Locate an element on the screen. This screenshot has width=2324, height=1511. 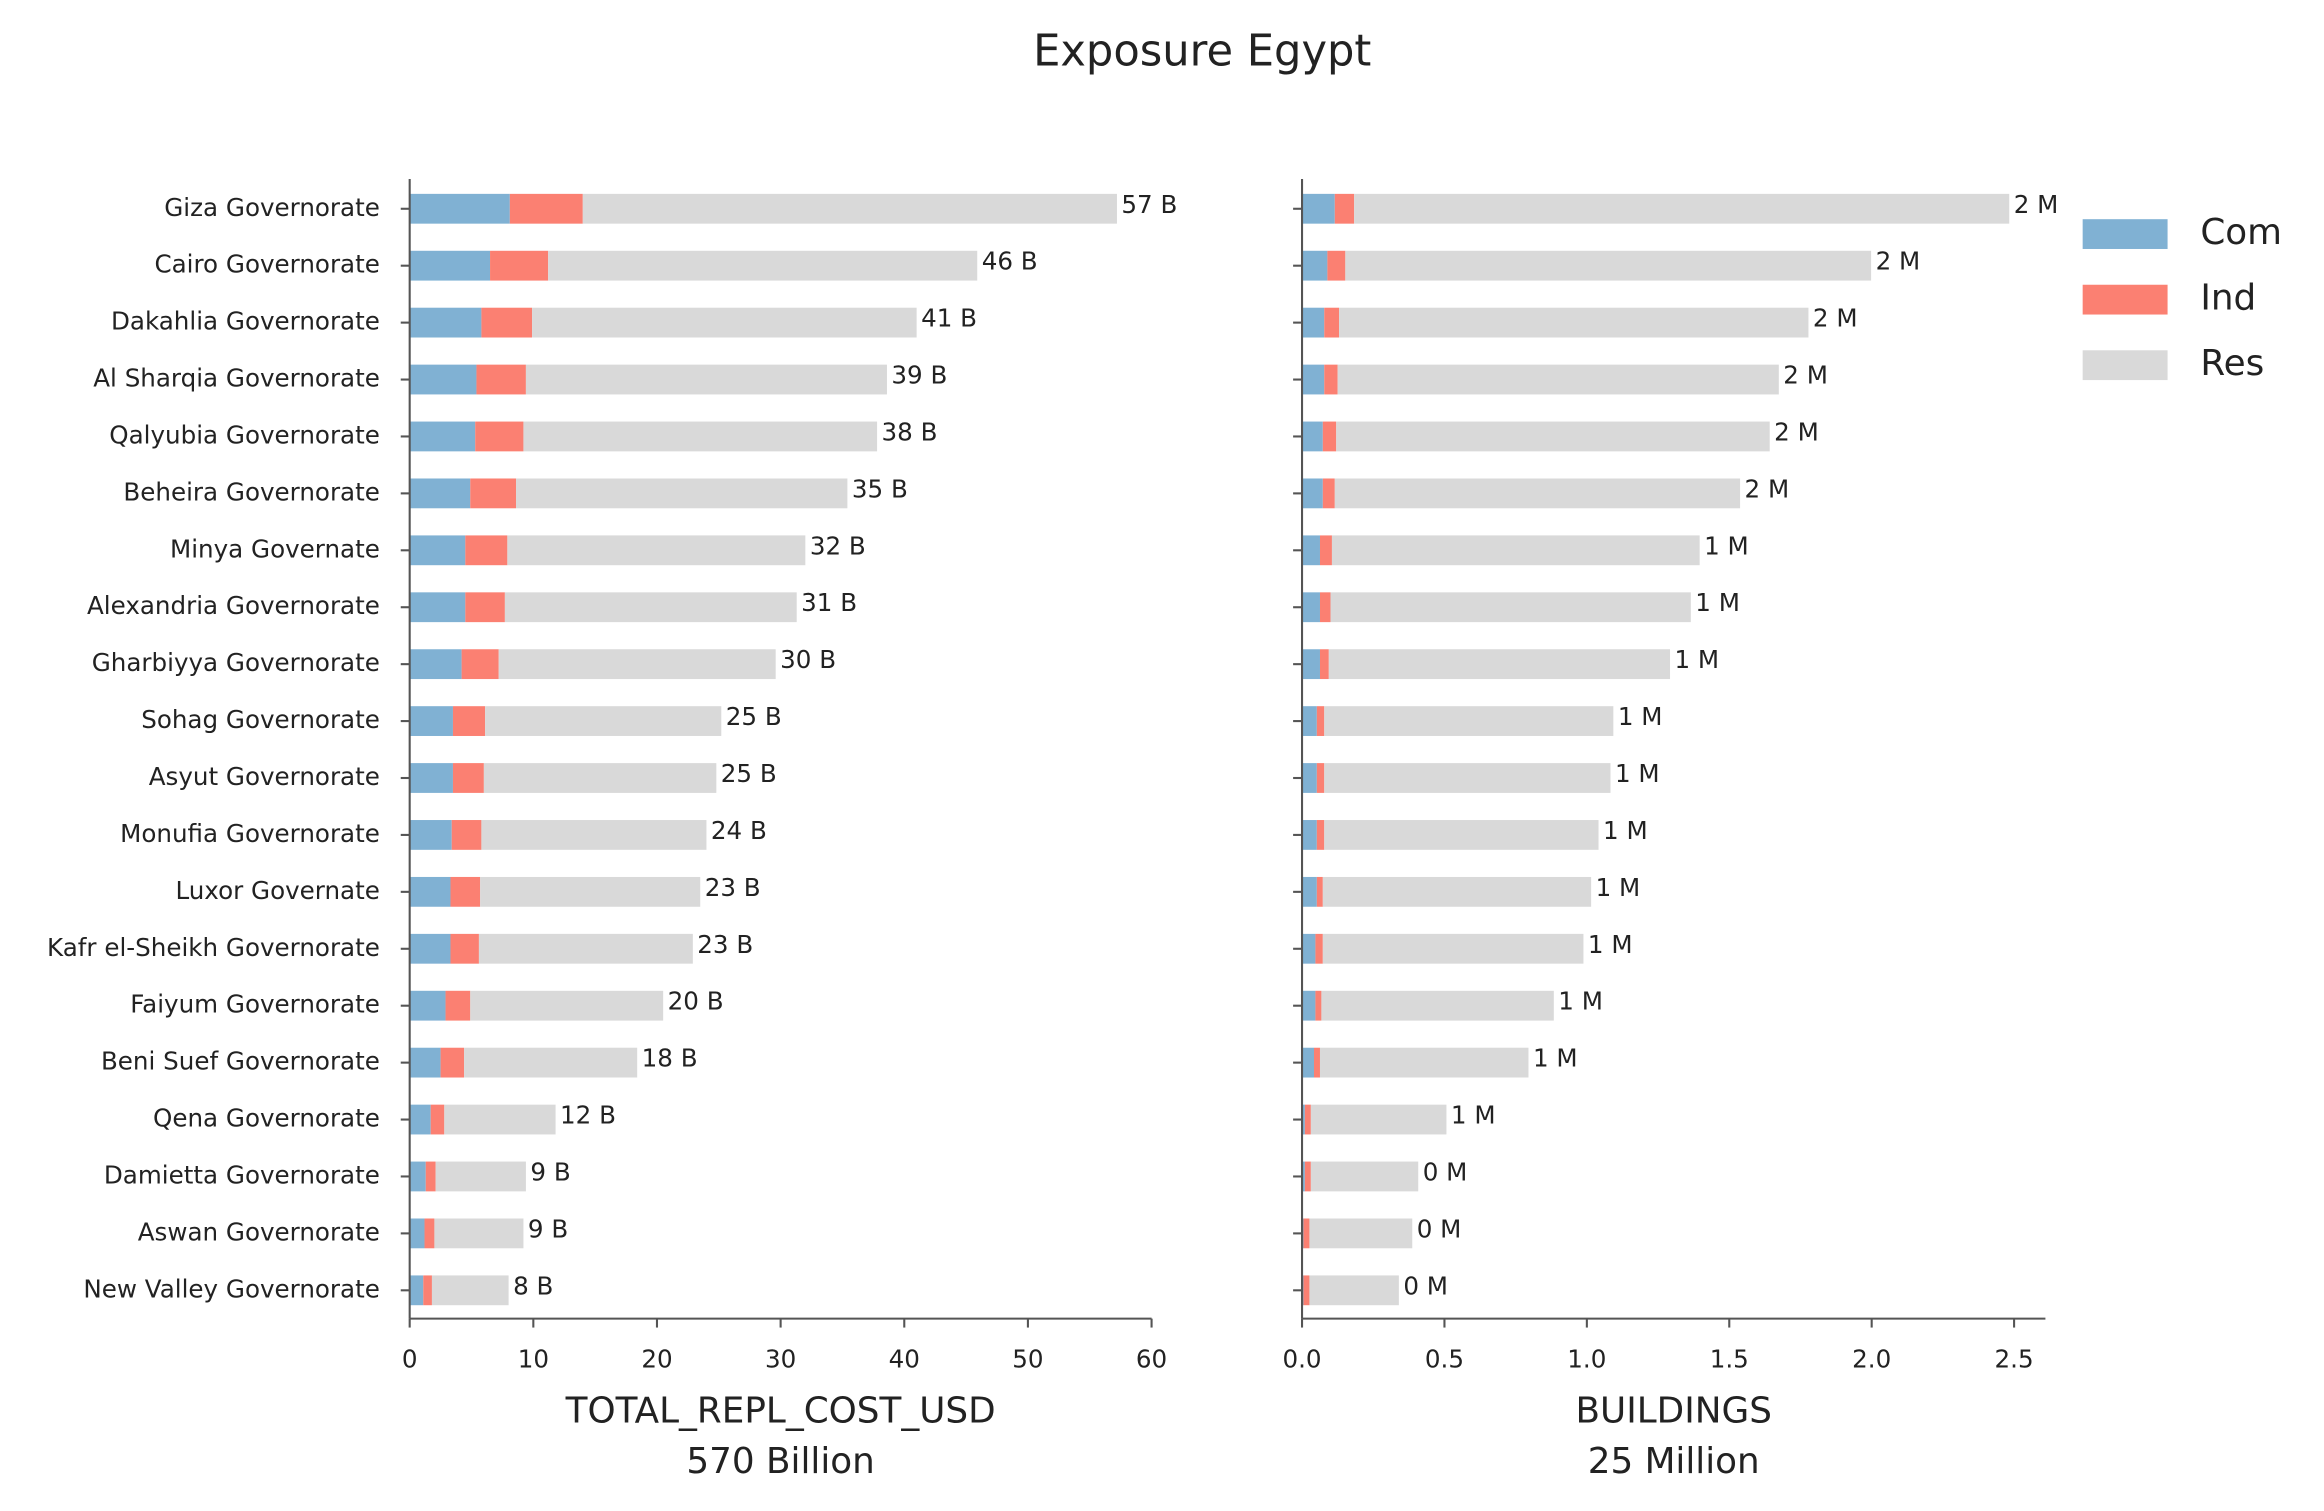
total-label: 39 B is located at coordinates (919, 375).